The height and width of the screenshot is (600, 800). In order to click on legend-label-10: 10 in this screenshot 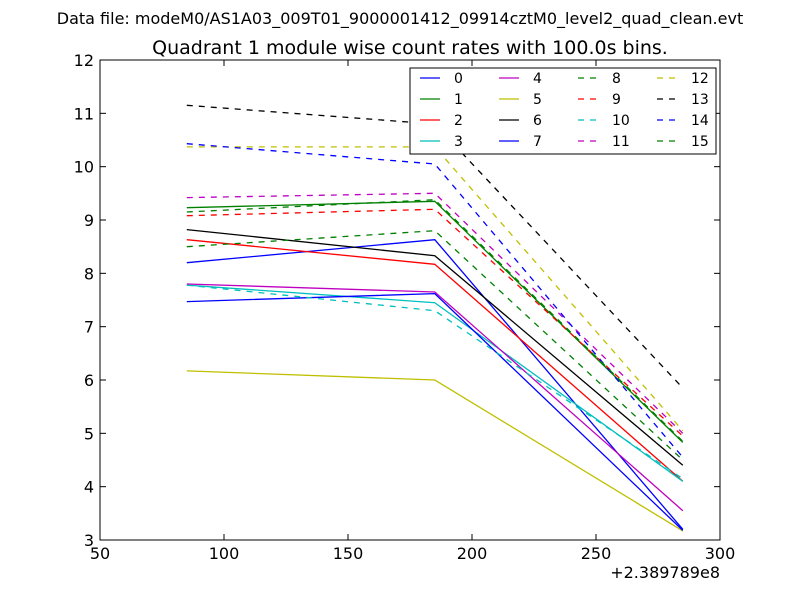, I will do `click(621, 121)`.